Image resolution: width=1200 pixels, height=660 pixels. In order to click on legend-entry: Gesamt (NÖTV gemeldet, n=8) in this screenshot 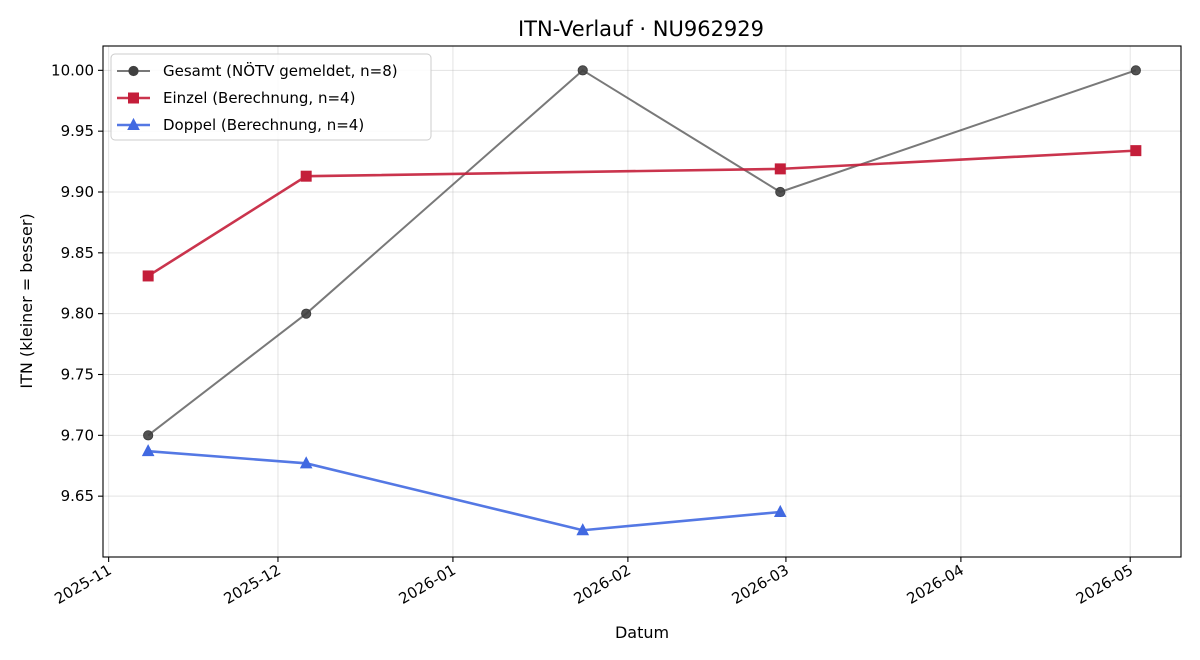, I will do `click(280, 70)`.